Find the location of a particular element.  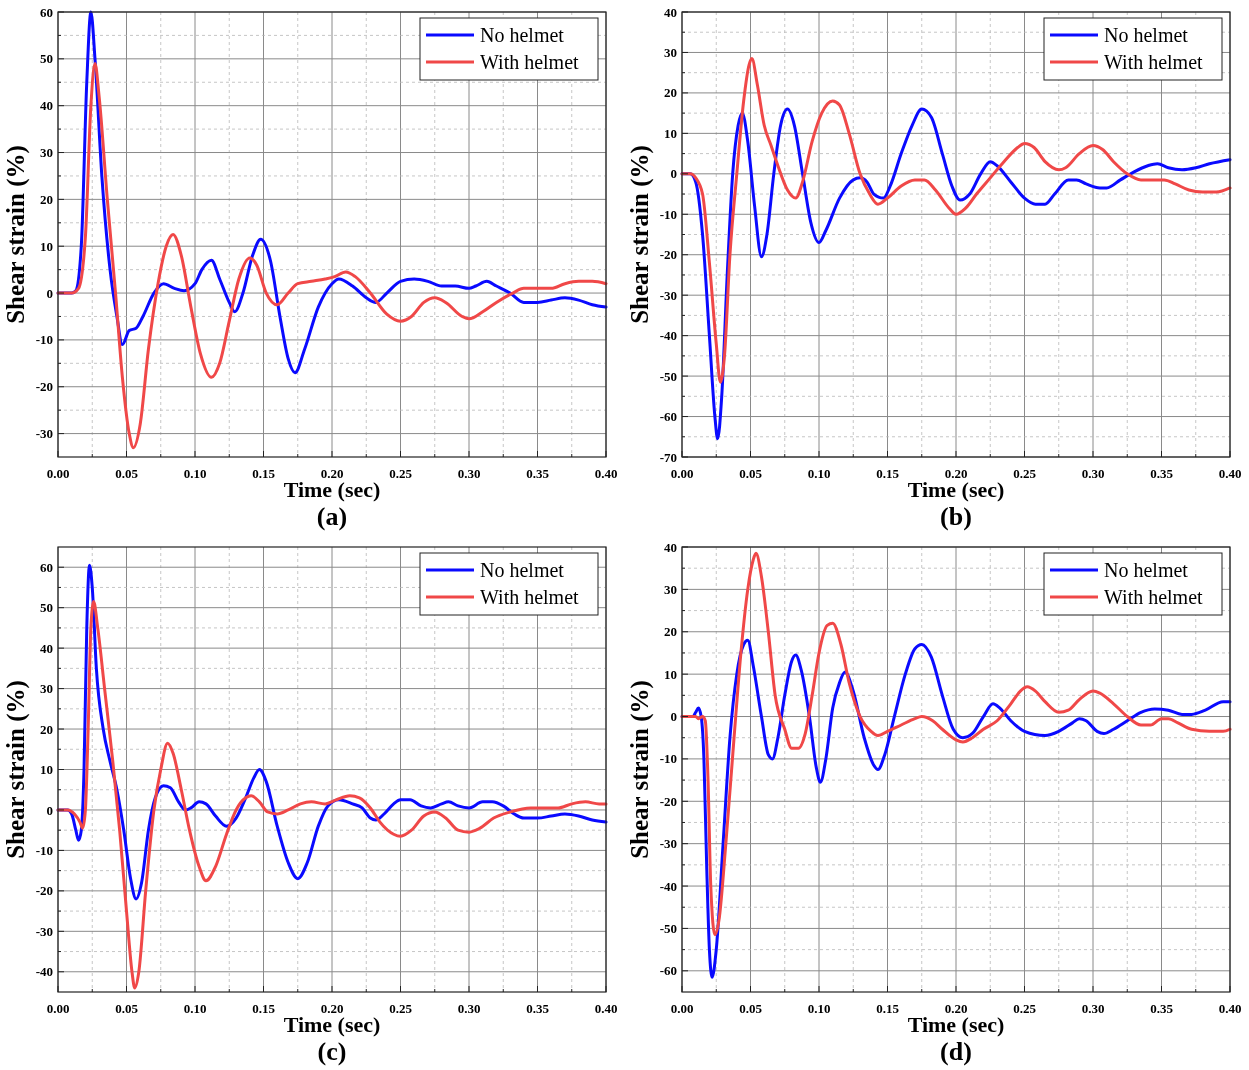

text: (a) is located at coordinates (332, 516).